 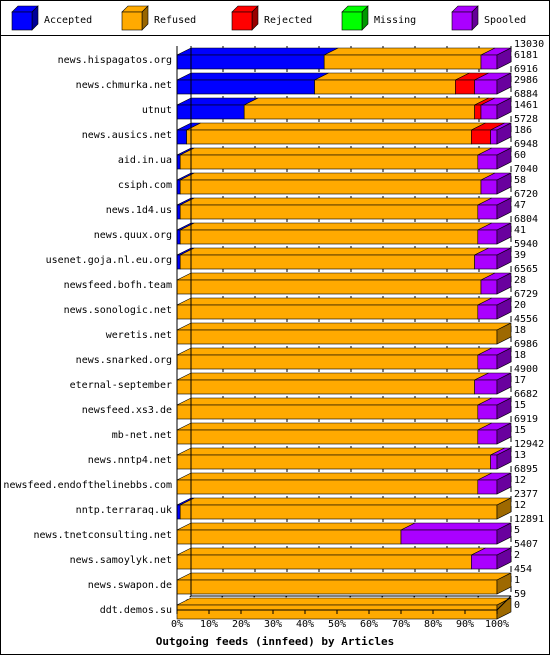 What do you see at coordinates (395, 20) in the screenshot?
I see `legend-label: Missing` at bounding box center [395, 20].